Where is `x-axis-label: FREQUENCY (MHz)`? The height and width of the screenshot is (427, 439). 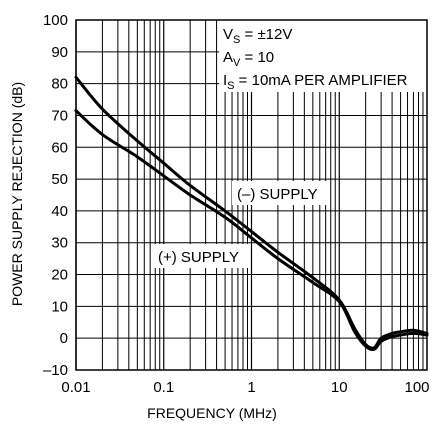
x-axis-label: FREQUENCY (MHz) is located at coordinates (212, 413).